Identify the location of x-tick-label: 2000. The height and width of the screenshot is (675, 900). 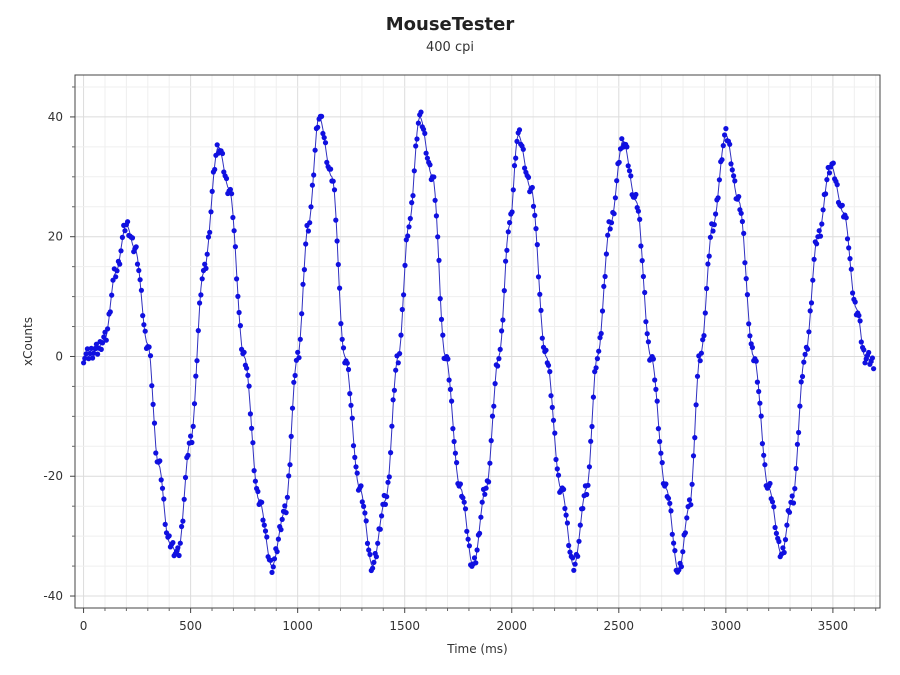
(511, 626).